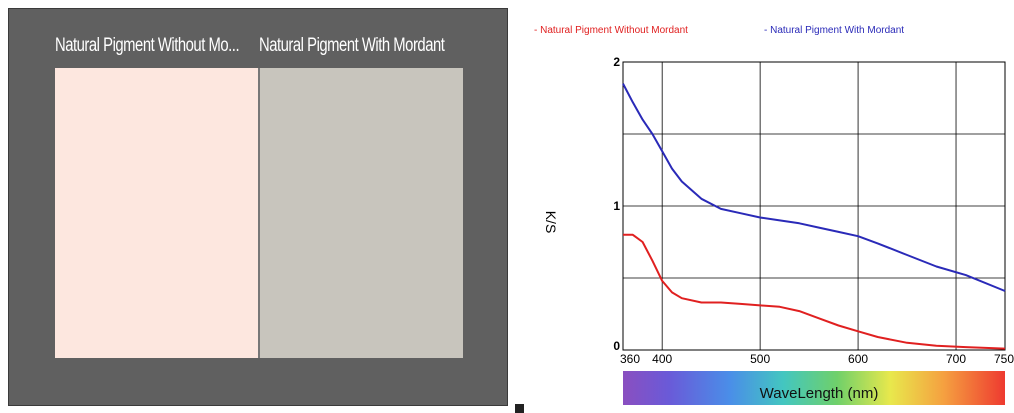  Describe the element at coordinates (662, 359) in the screenshot. I see `x-tick-label-400: 400` at that location.